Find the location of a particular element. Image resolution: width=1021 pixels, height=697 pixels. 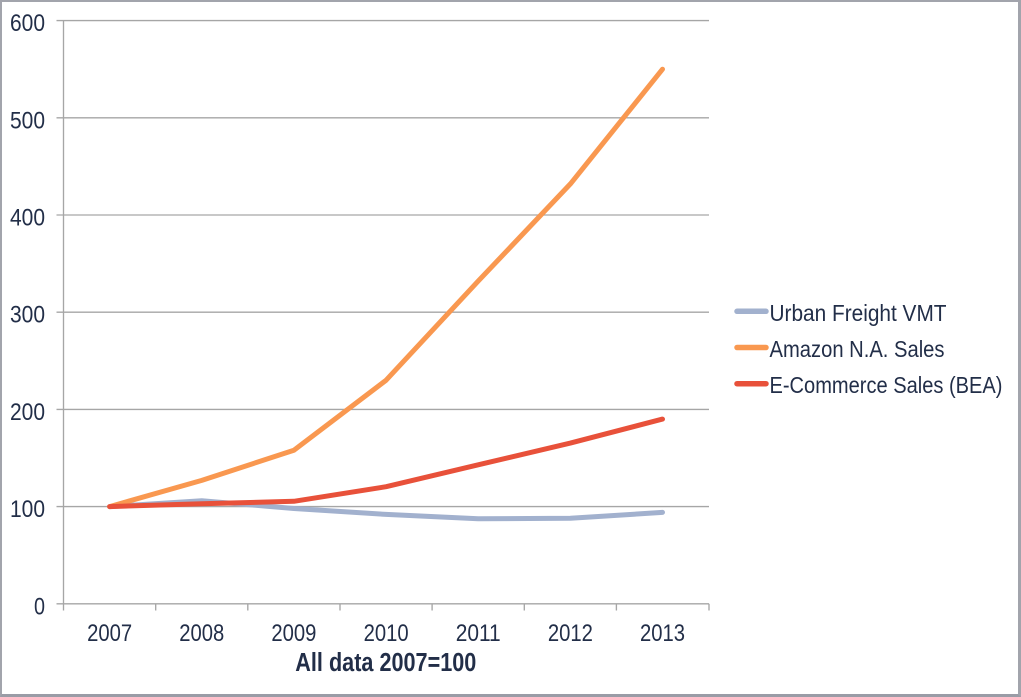

svg-text: 0 is located at coordinates (39, 607).